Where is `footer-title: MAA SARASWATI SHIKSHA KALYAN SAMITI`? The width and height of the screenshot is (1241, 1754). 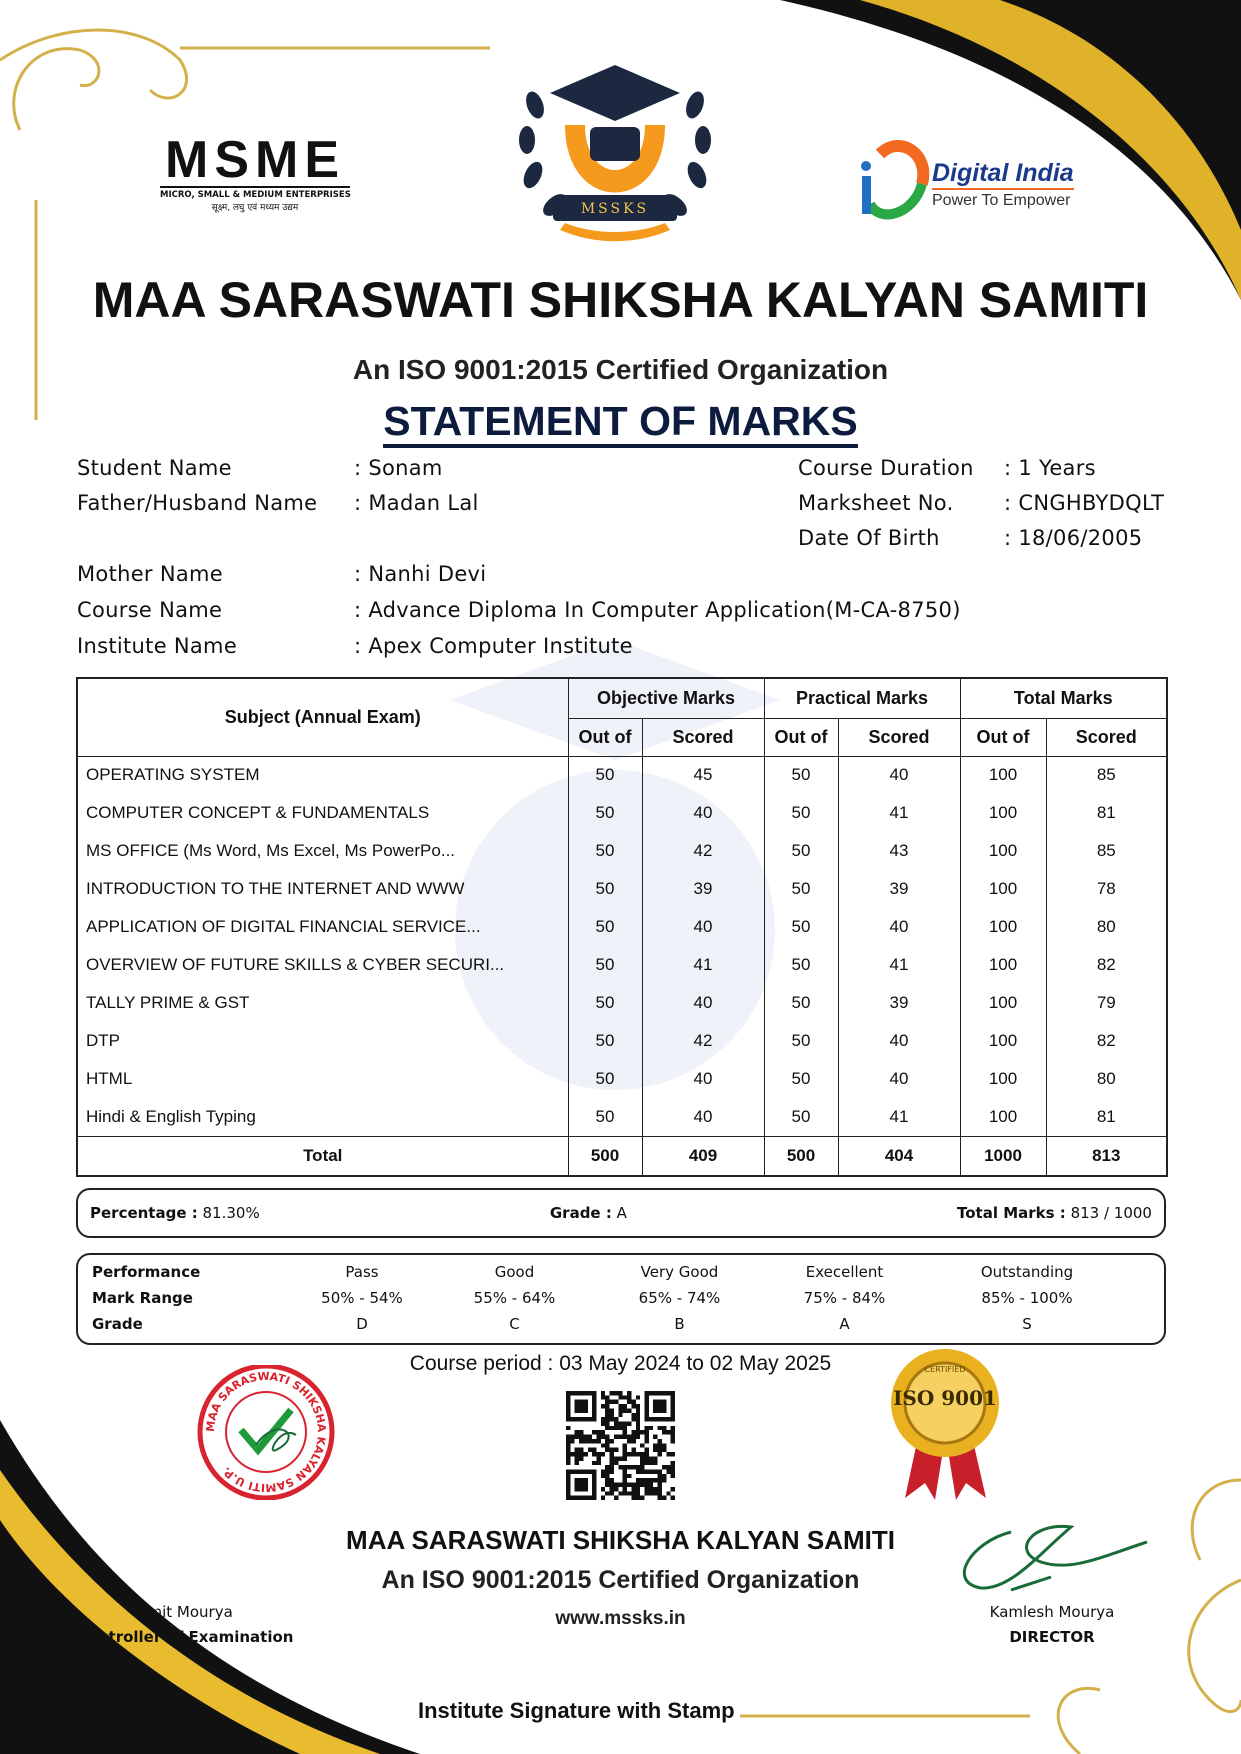 footer-title: MAA SARASWATI SHIKSHA KALYAN SAMITI is located at coordinates (620, 1540).